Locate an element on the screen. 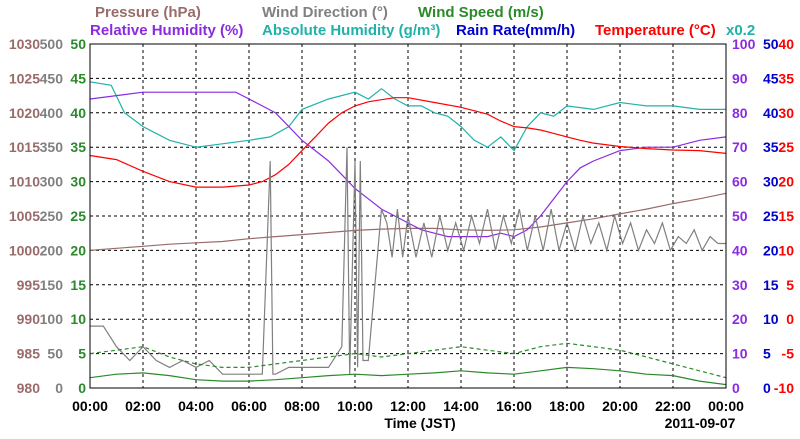 This screenshot has height=439, width=800. y-tick-label: 1020 is located at coordinates (24, 113).